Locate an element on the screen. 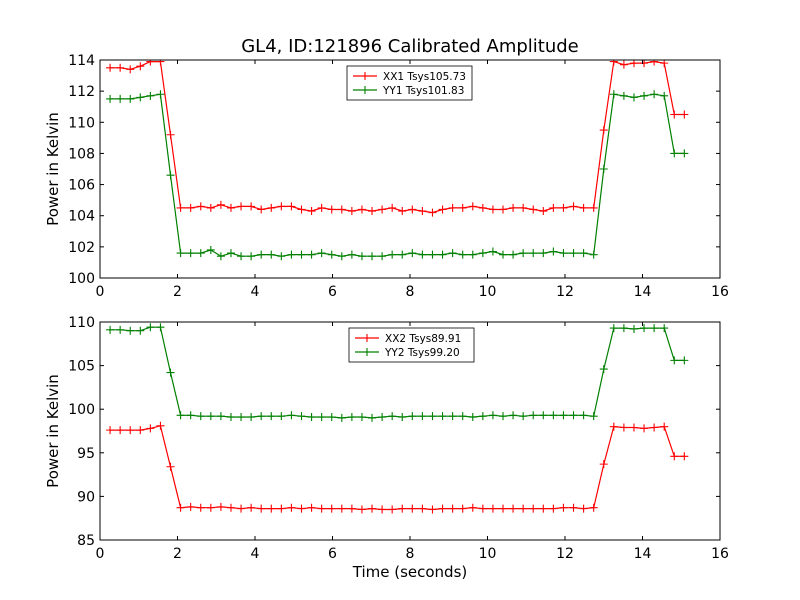 Image resolution: width=800 pixels, height=600 pixels. x-tick-label-2-8: 14 is located at coordinates (643, 554).